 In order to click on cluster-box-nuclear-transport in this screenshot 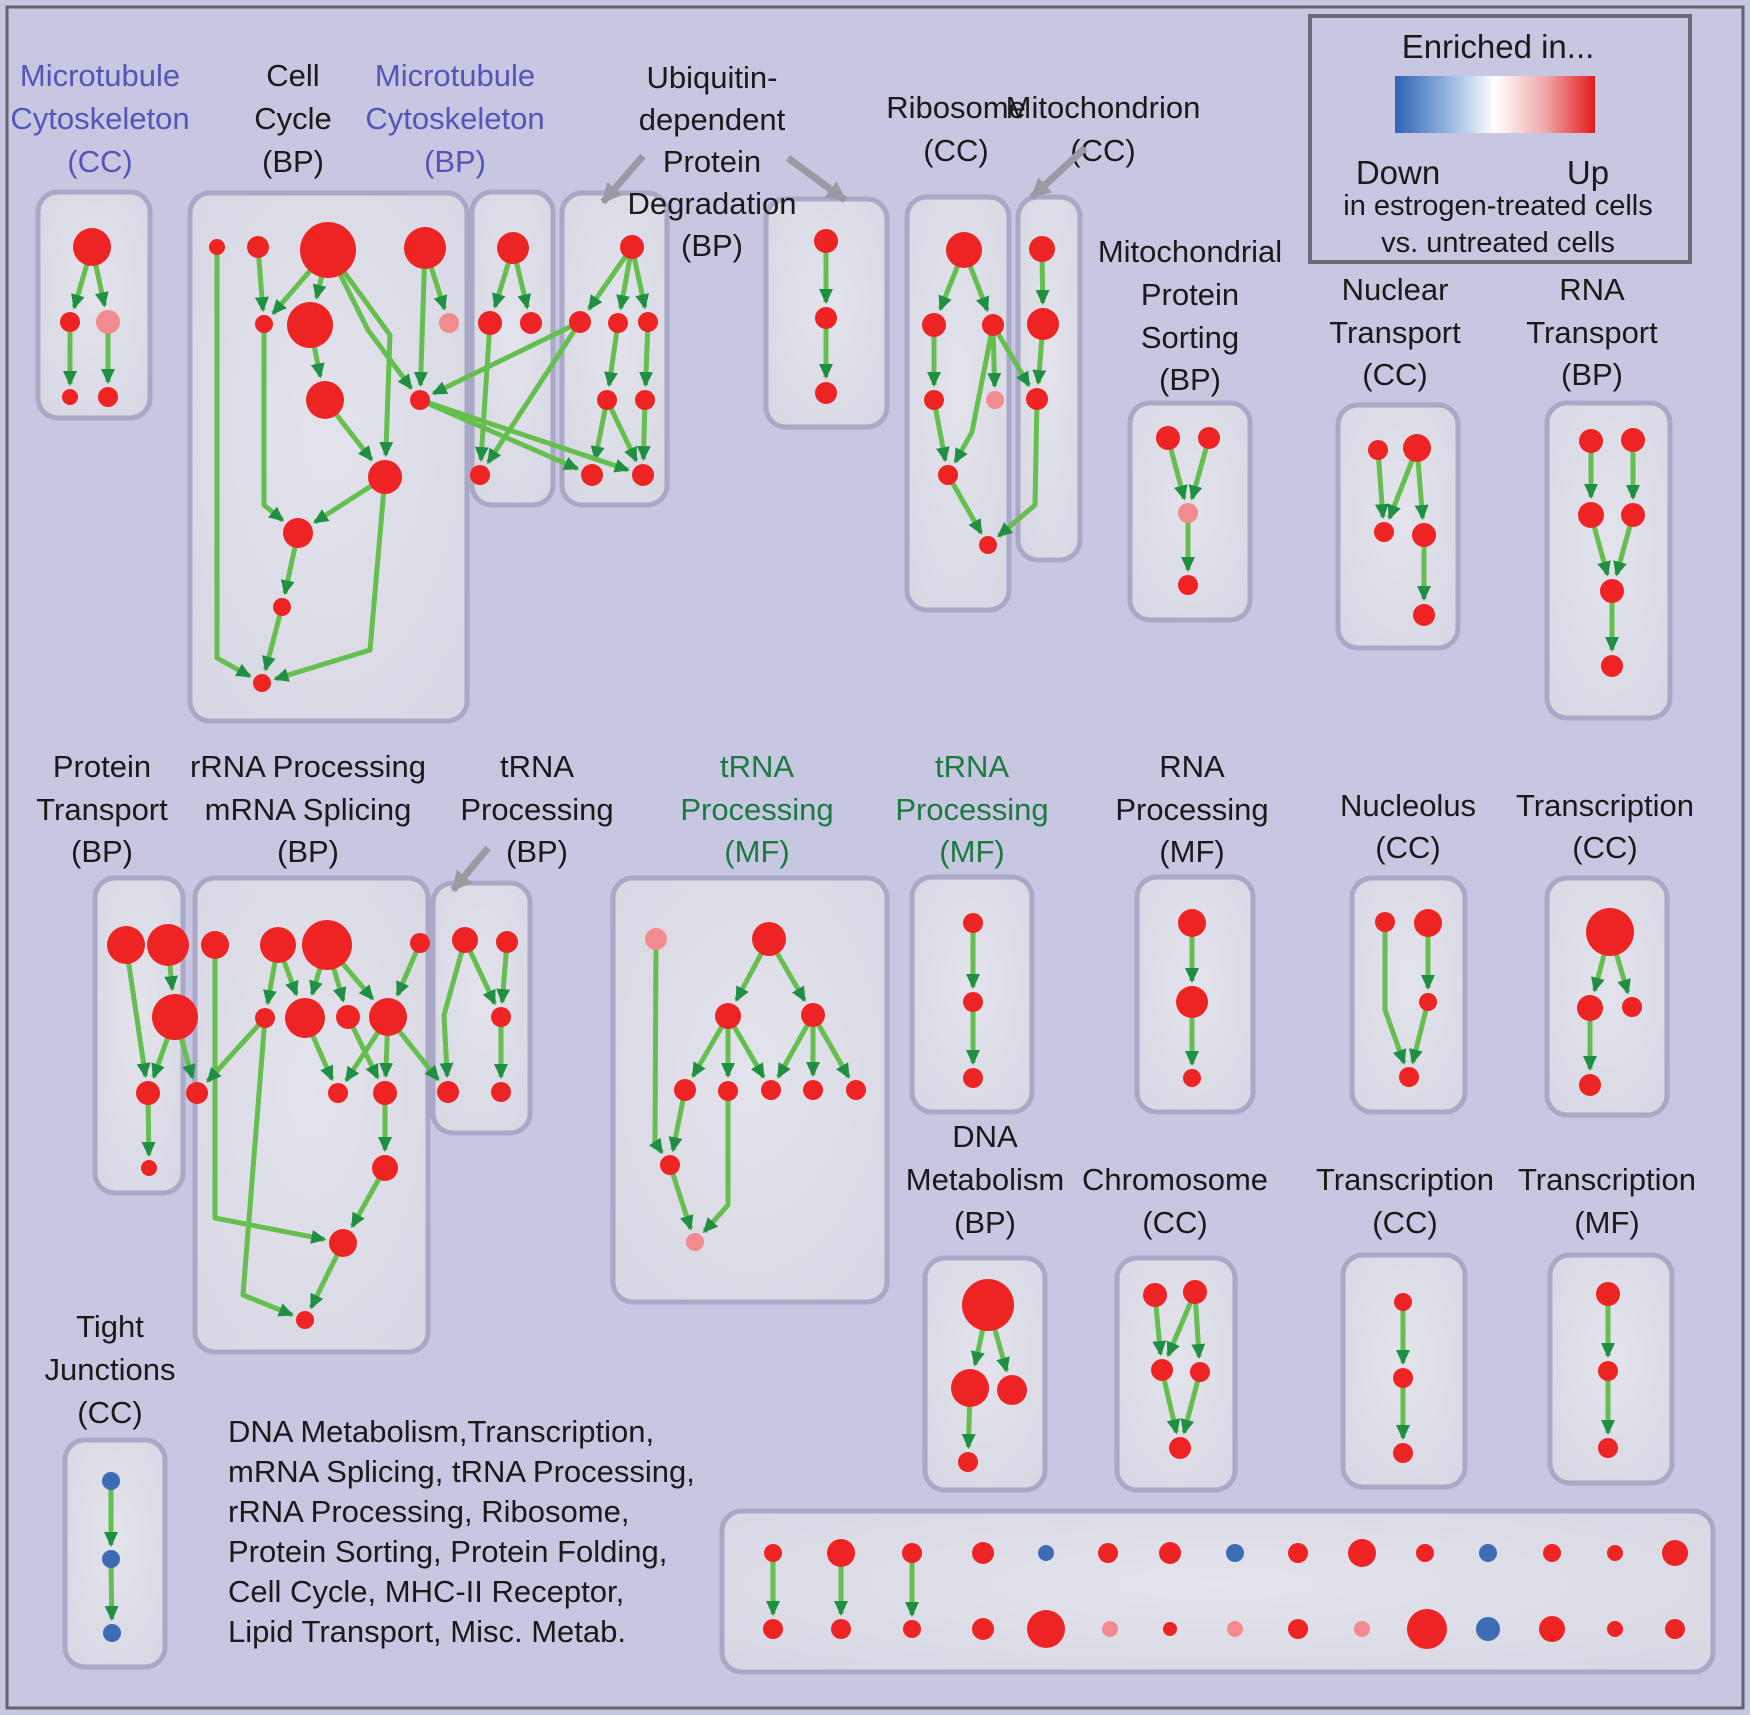, I will do `click(1398, 526)`.